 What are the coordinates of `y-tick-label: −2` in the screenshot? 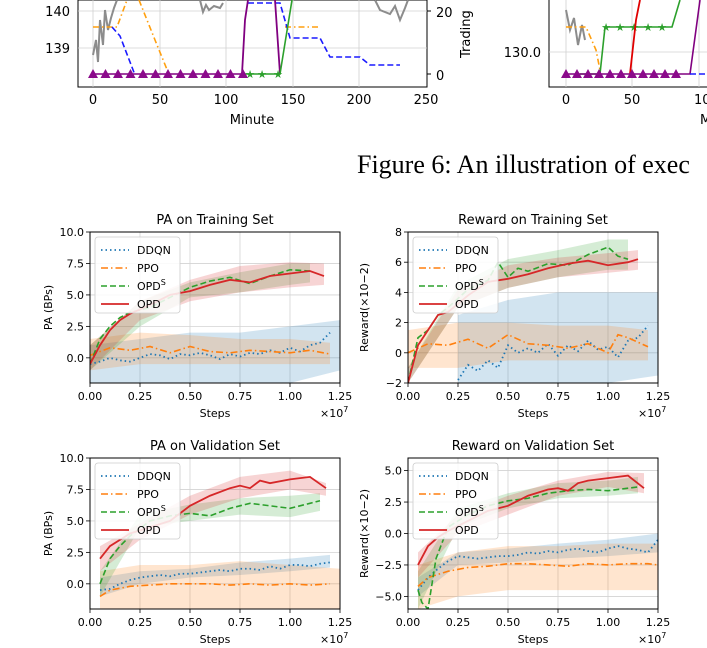 It's located at (394, 383).